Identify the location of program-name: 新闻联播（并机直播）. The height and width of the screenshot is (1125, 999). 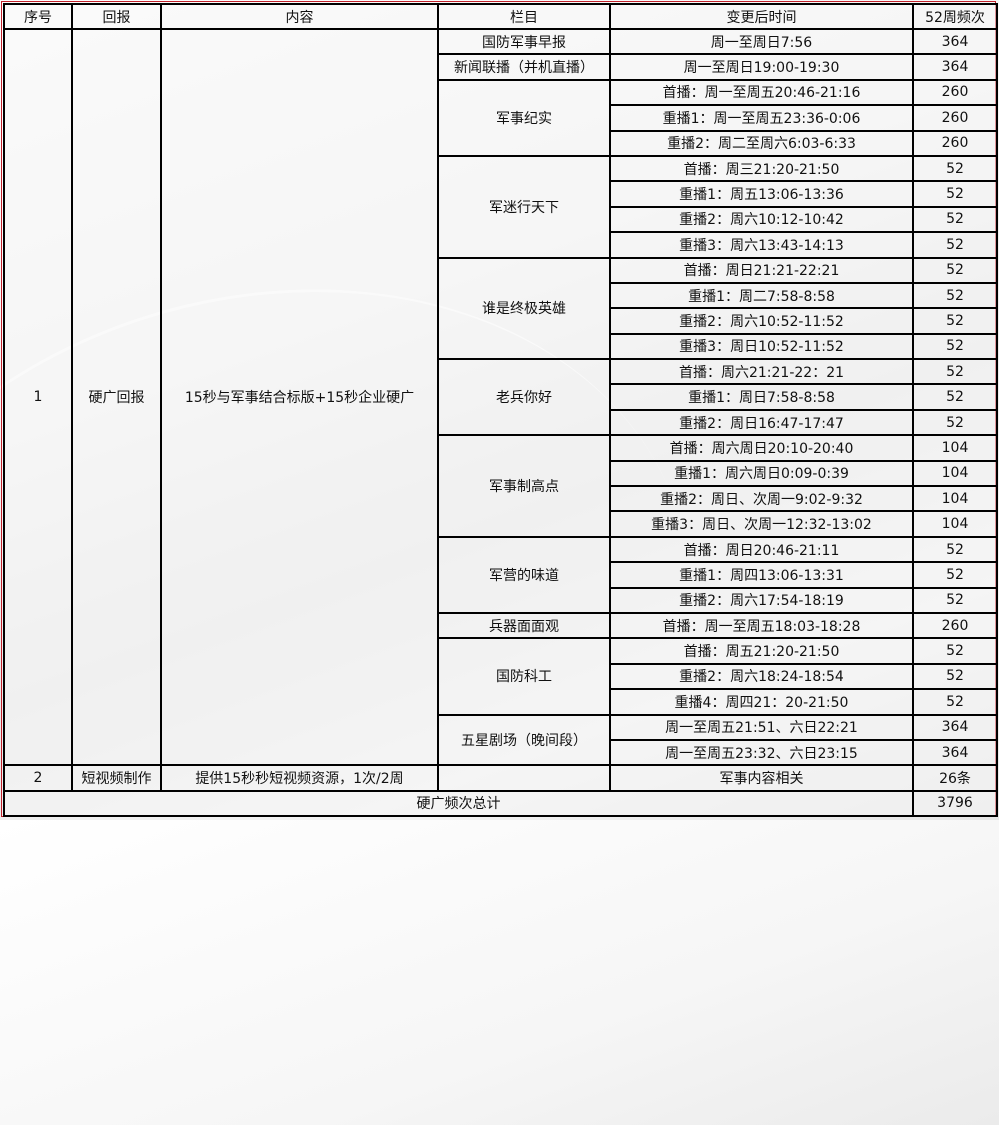
(524, 67).